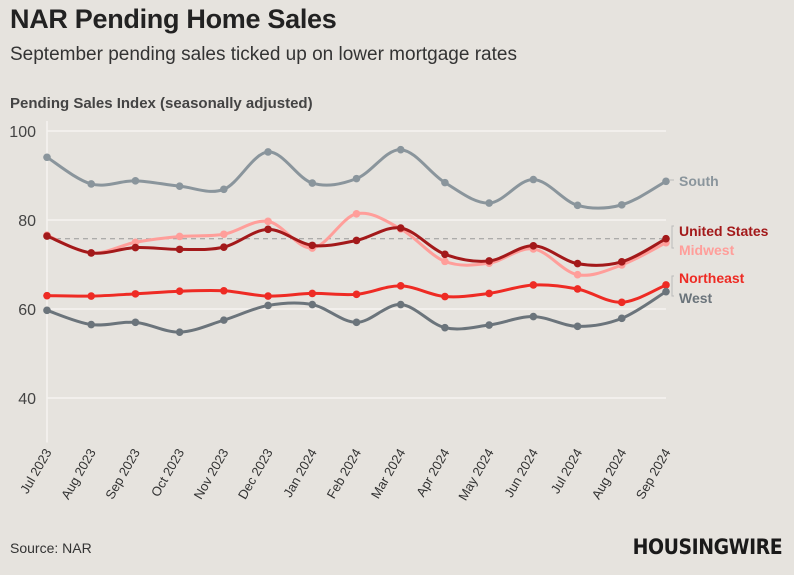 This screenshot has width=794, height=575. Describe the element at coordinates (27, 399) in the screenshot. I see `y-tick-label: 40` at that location.